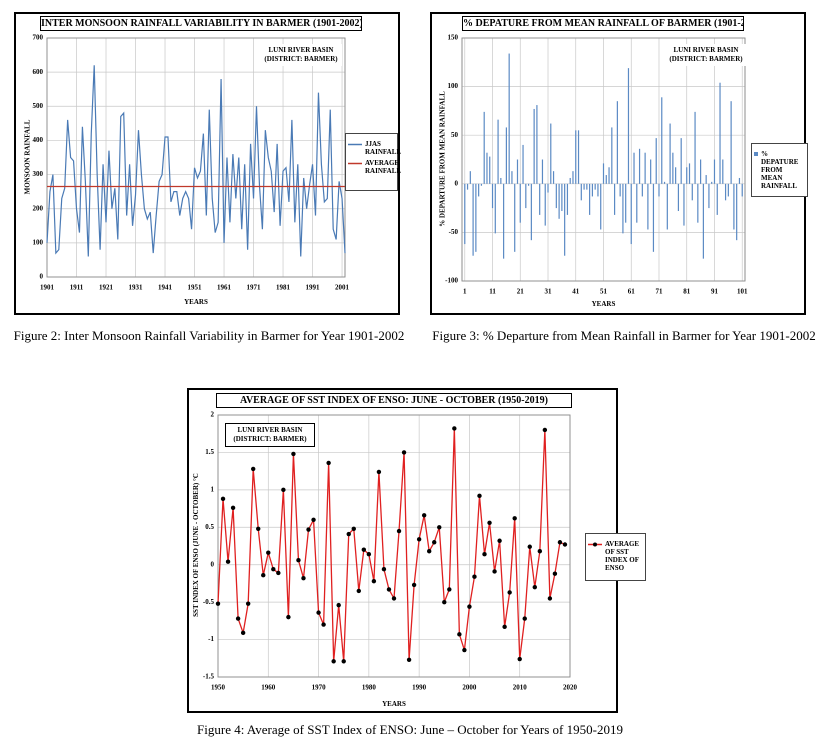 The height and width of the screenshot is (744, 832). Describe the element at coordinates (106, 288) in the screenshot. I see `x-tick-label: 1921` at that location.